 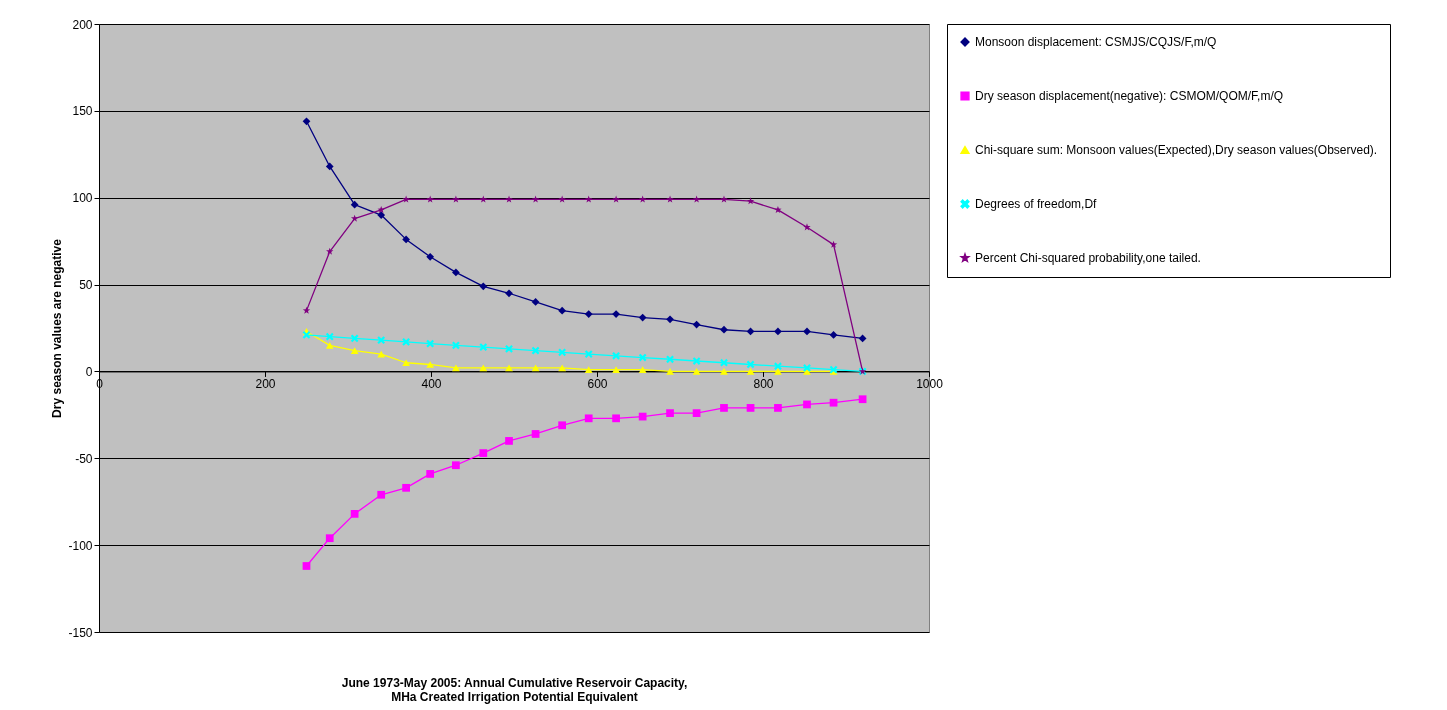 What do you see at coordinates (82, 24) in the screenshot?
I see `y-tick-label: 200` at bounding box center [82, 24].